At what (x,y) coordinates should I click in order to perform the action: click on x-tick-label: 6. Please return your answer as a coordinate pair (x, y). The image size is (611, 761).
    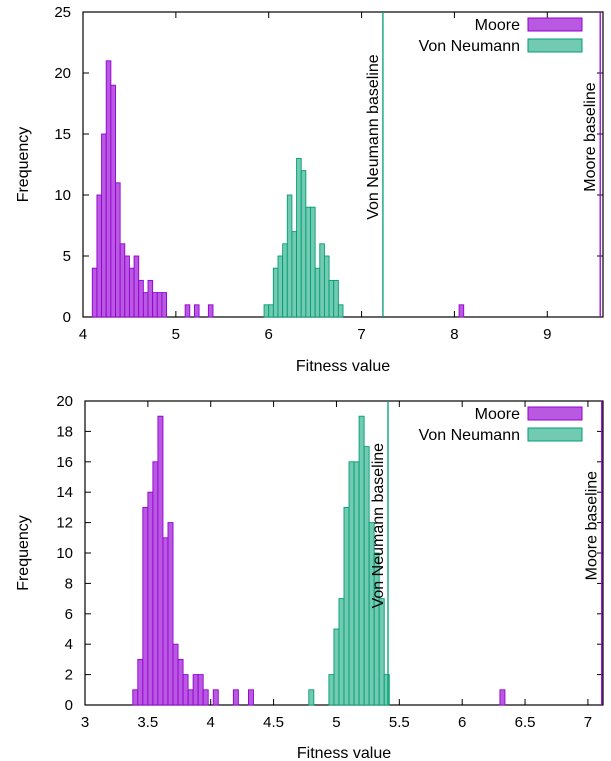
    Looking at the image, I should click on (462, 722).